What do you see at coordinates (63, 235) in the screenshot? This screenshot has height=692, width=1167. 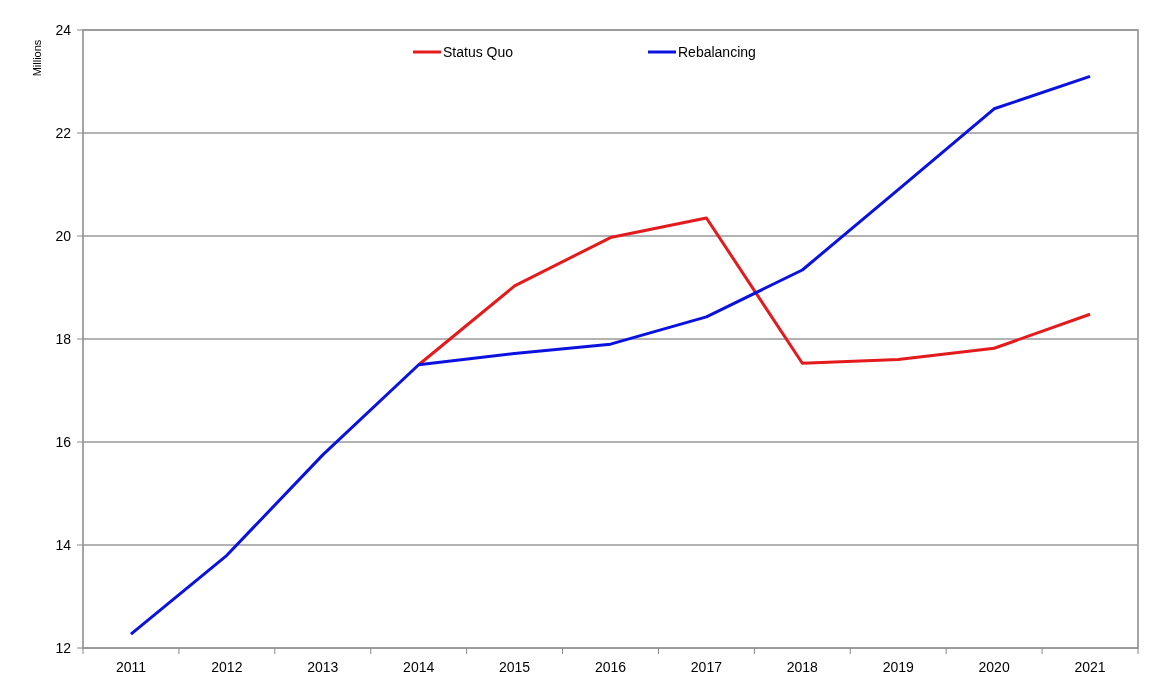 I see `y-tick-label: 20` at bounding box center [63, 235].